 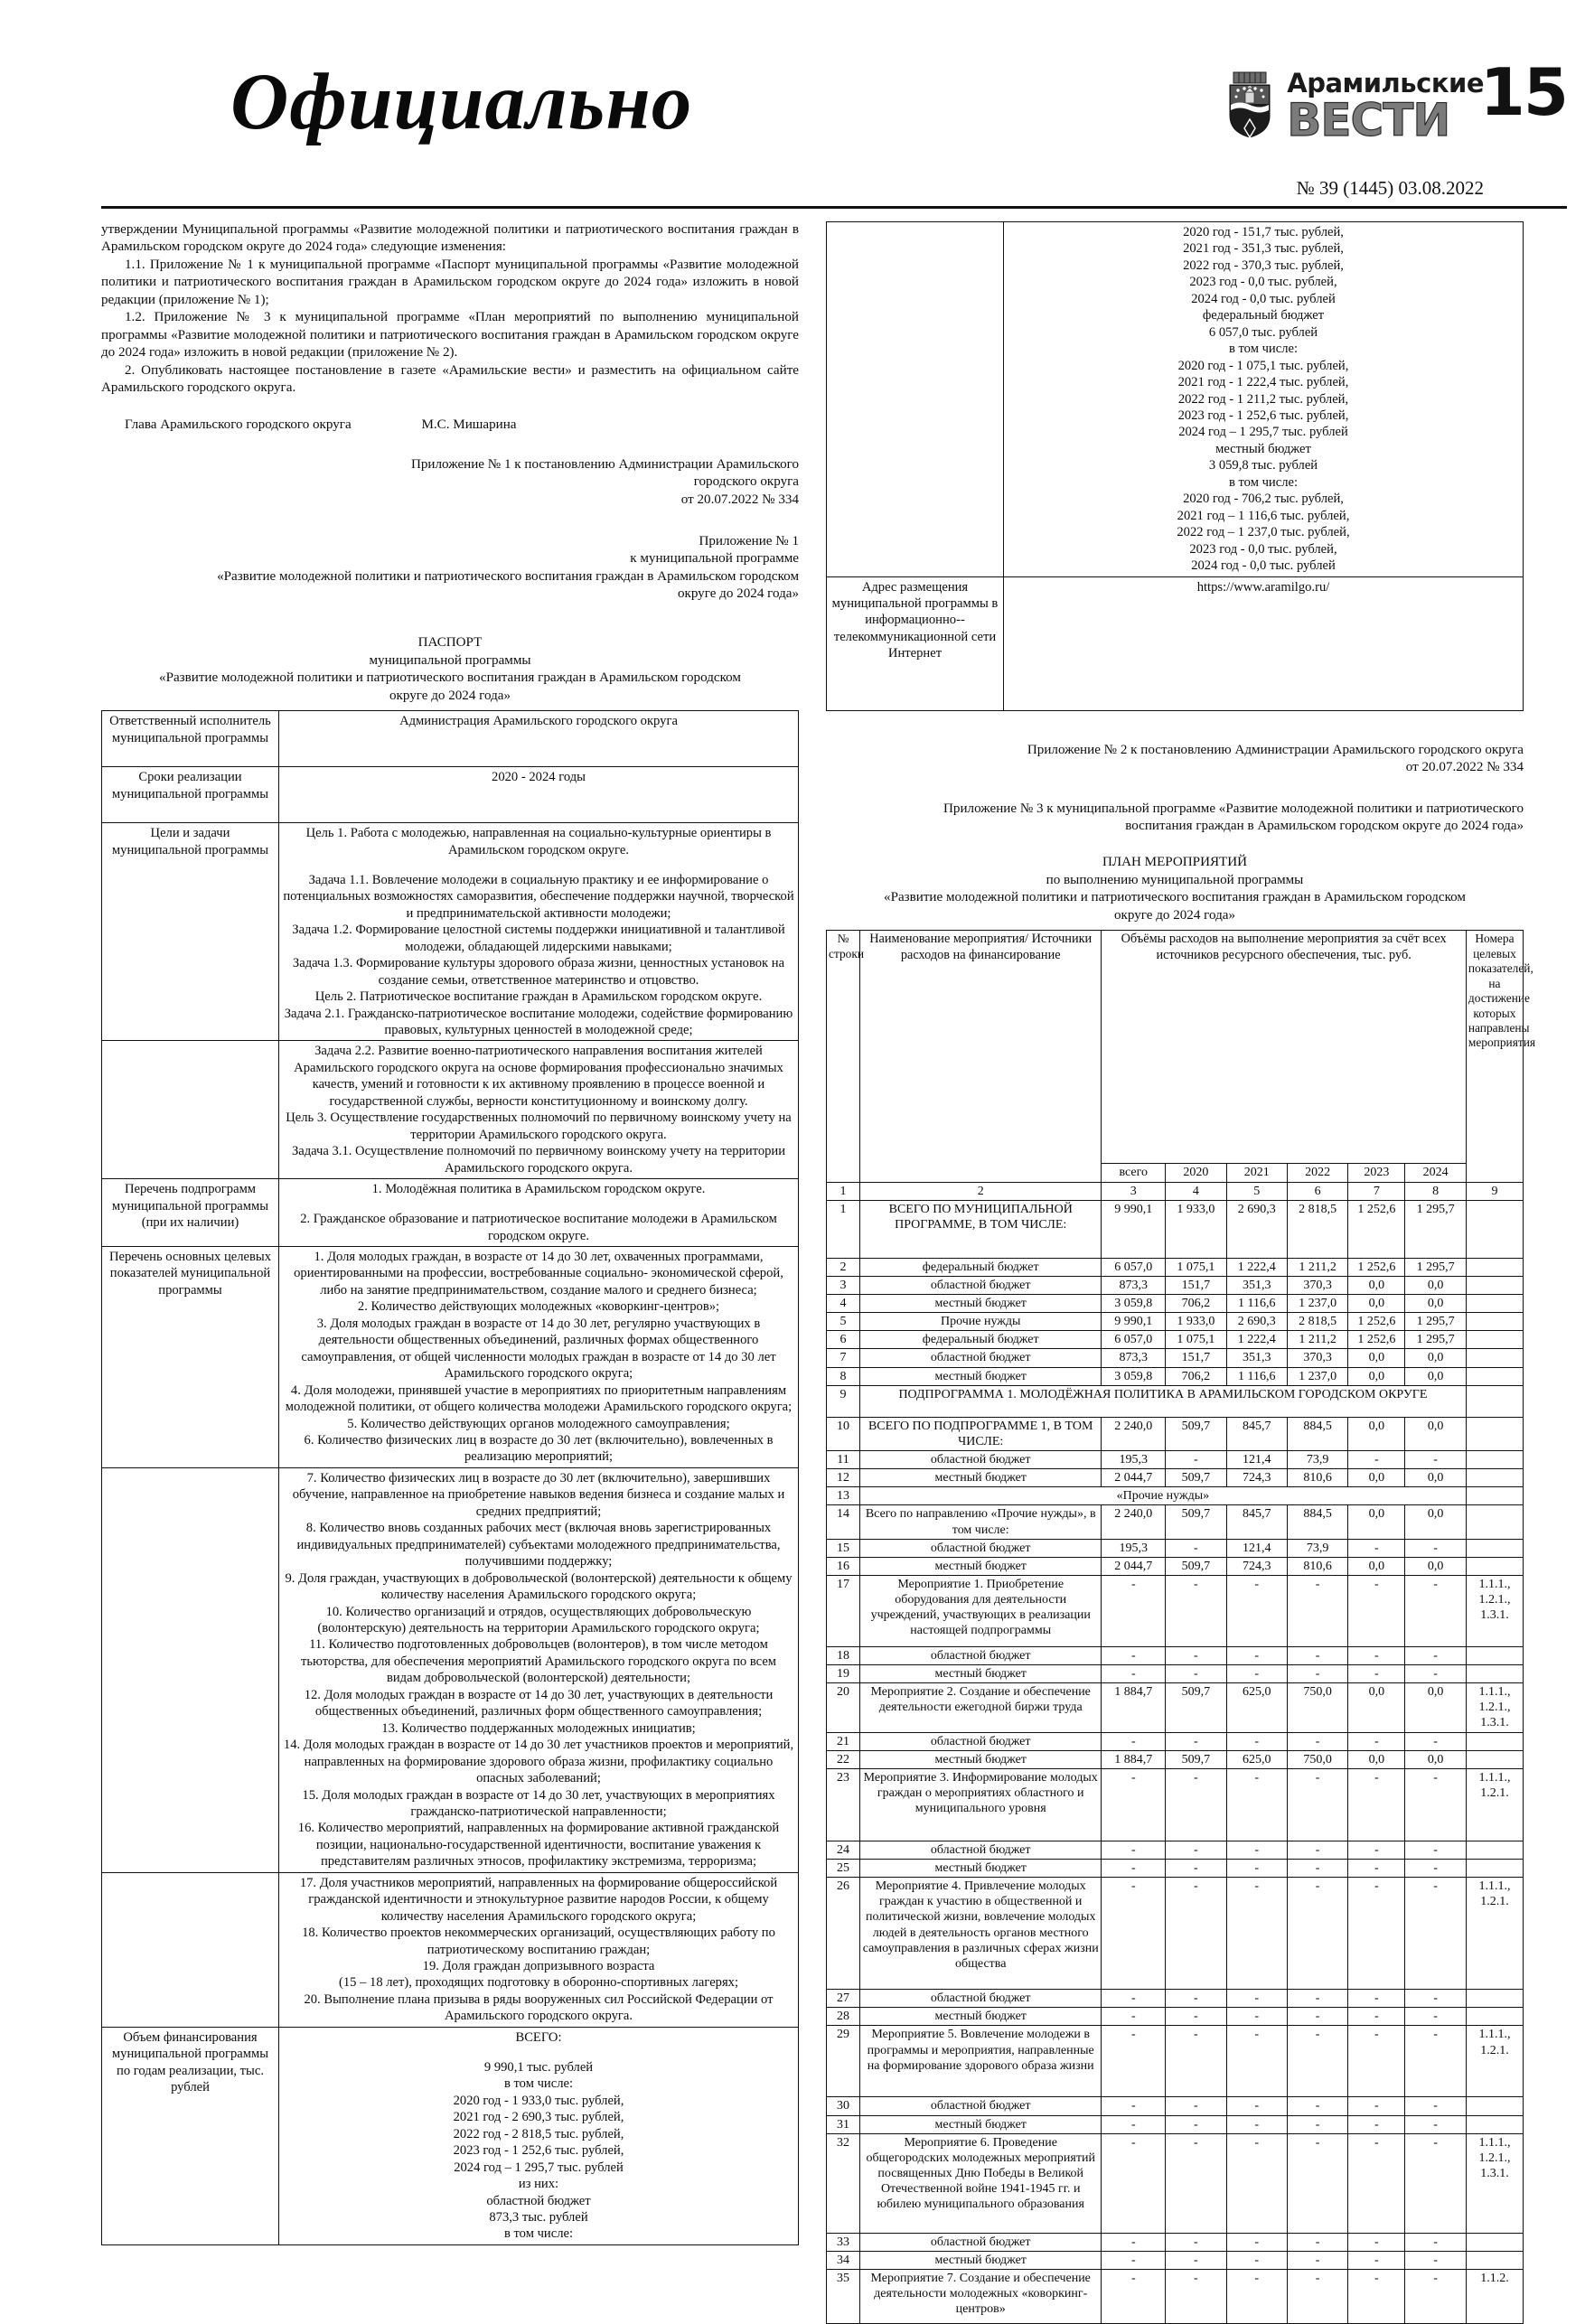 What do you see at coordinates (1256, 1548) in the screenshot?
I see `row-value-2: 121,4` at bounding box center [1256, 1548].